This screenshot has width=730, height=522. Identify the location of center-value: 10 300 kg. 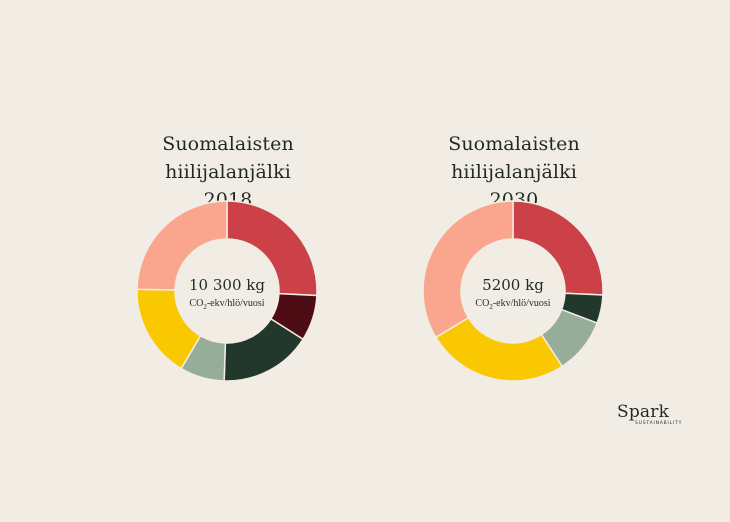
(227, 285).